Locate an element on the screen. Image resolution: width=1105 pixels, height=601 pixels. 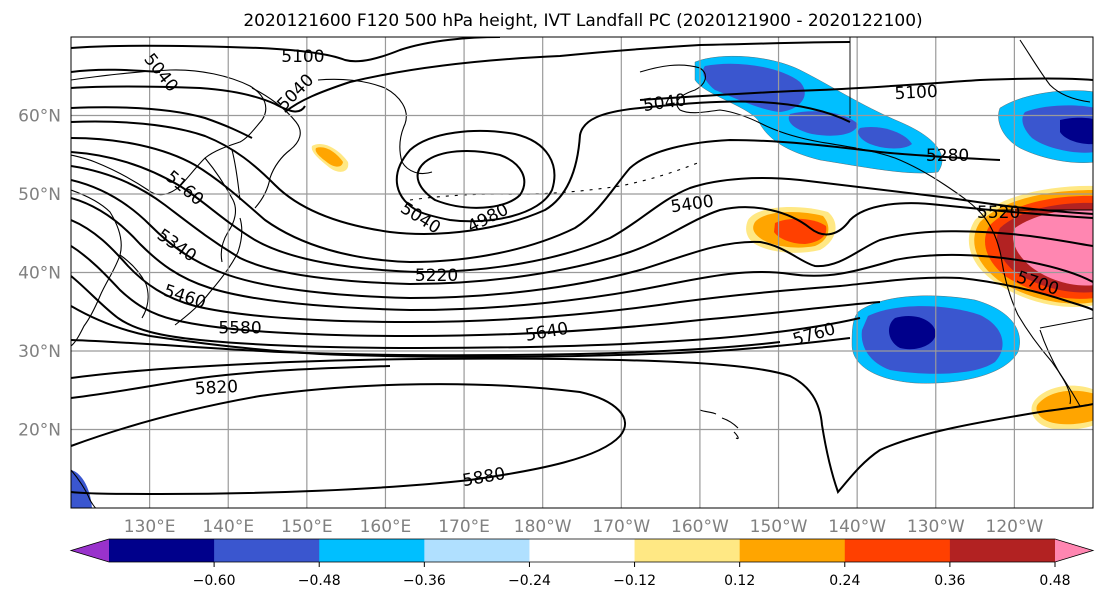
lat-tick-label: 40°N is located at coordinates (39, 274).